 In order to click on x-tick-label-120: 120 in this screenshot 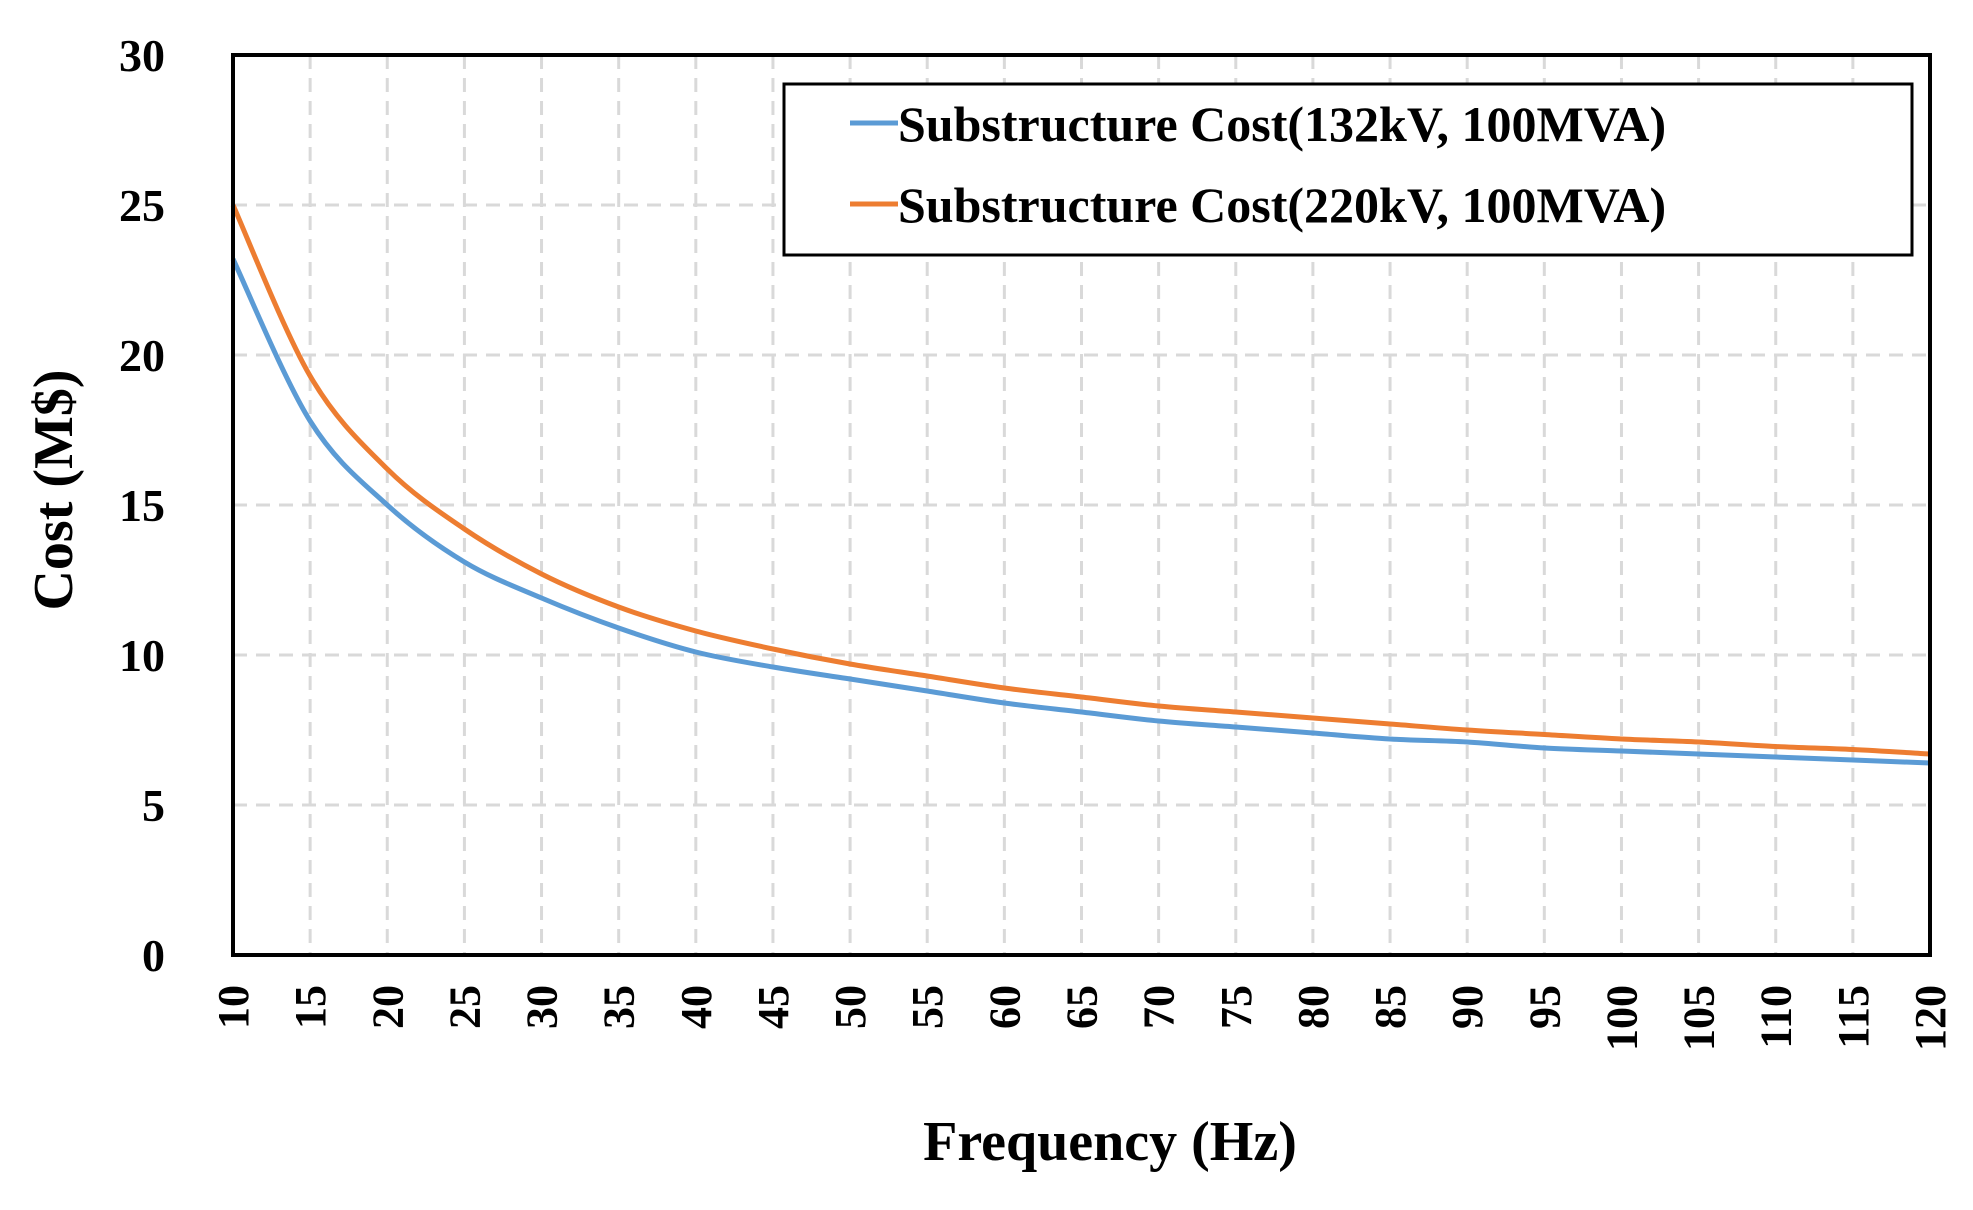, I will do `click(1930, 1018)`.